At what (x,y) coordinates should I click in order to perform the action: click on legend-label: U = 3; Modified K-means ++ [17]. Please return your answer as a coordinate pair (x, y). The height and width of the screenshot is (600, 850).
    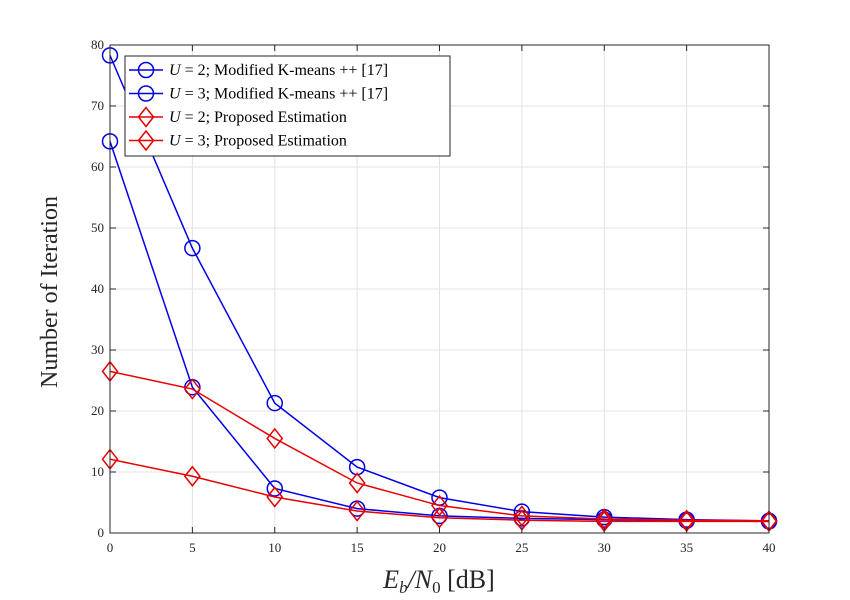
    Looking at the image, I should click on (278, 94).